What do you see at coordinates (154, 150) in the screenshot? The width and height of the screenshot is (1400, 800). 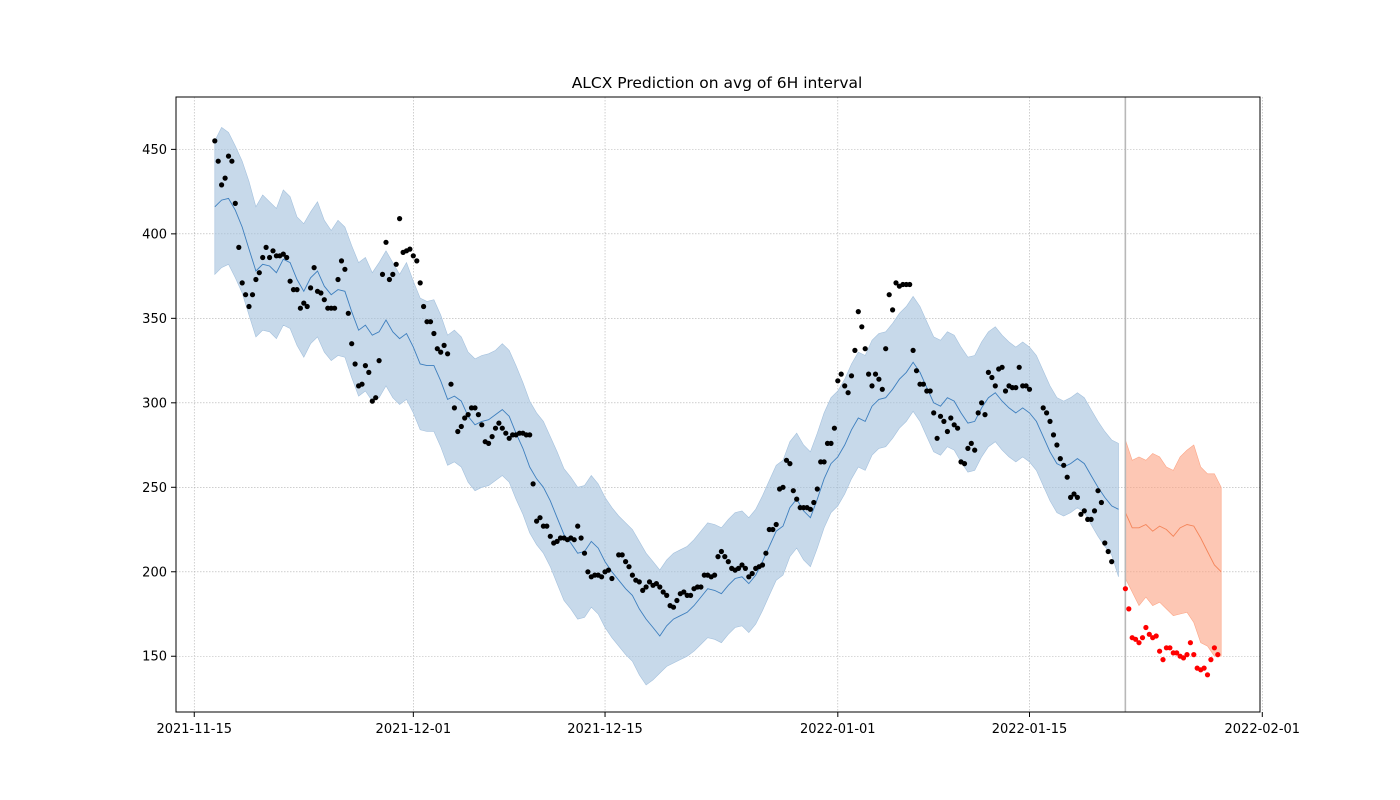 I see `y-tick-label: 450` at bounding box center [154, 150].